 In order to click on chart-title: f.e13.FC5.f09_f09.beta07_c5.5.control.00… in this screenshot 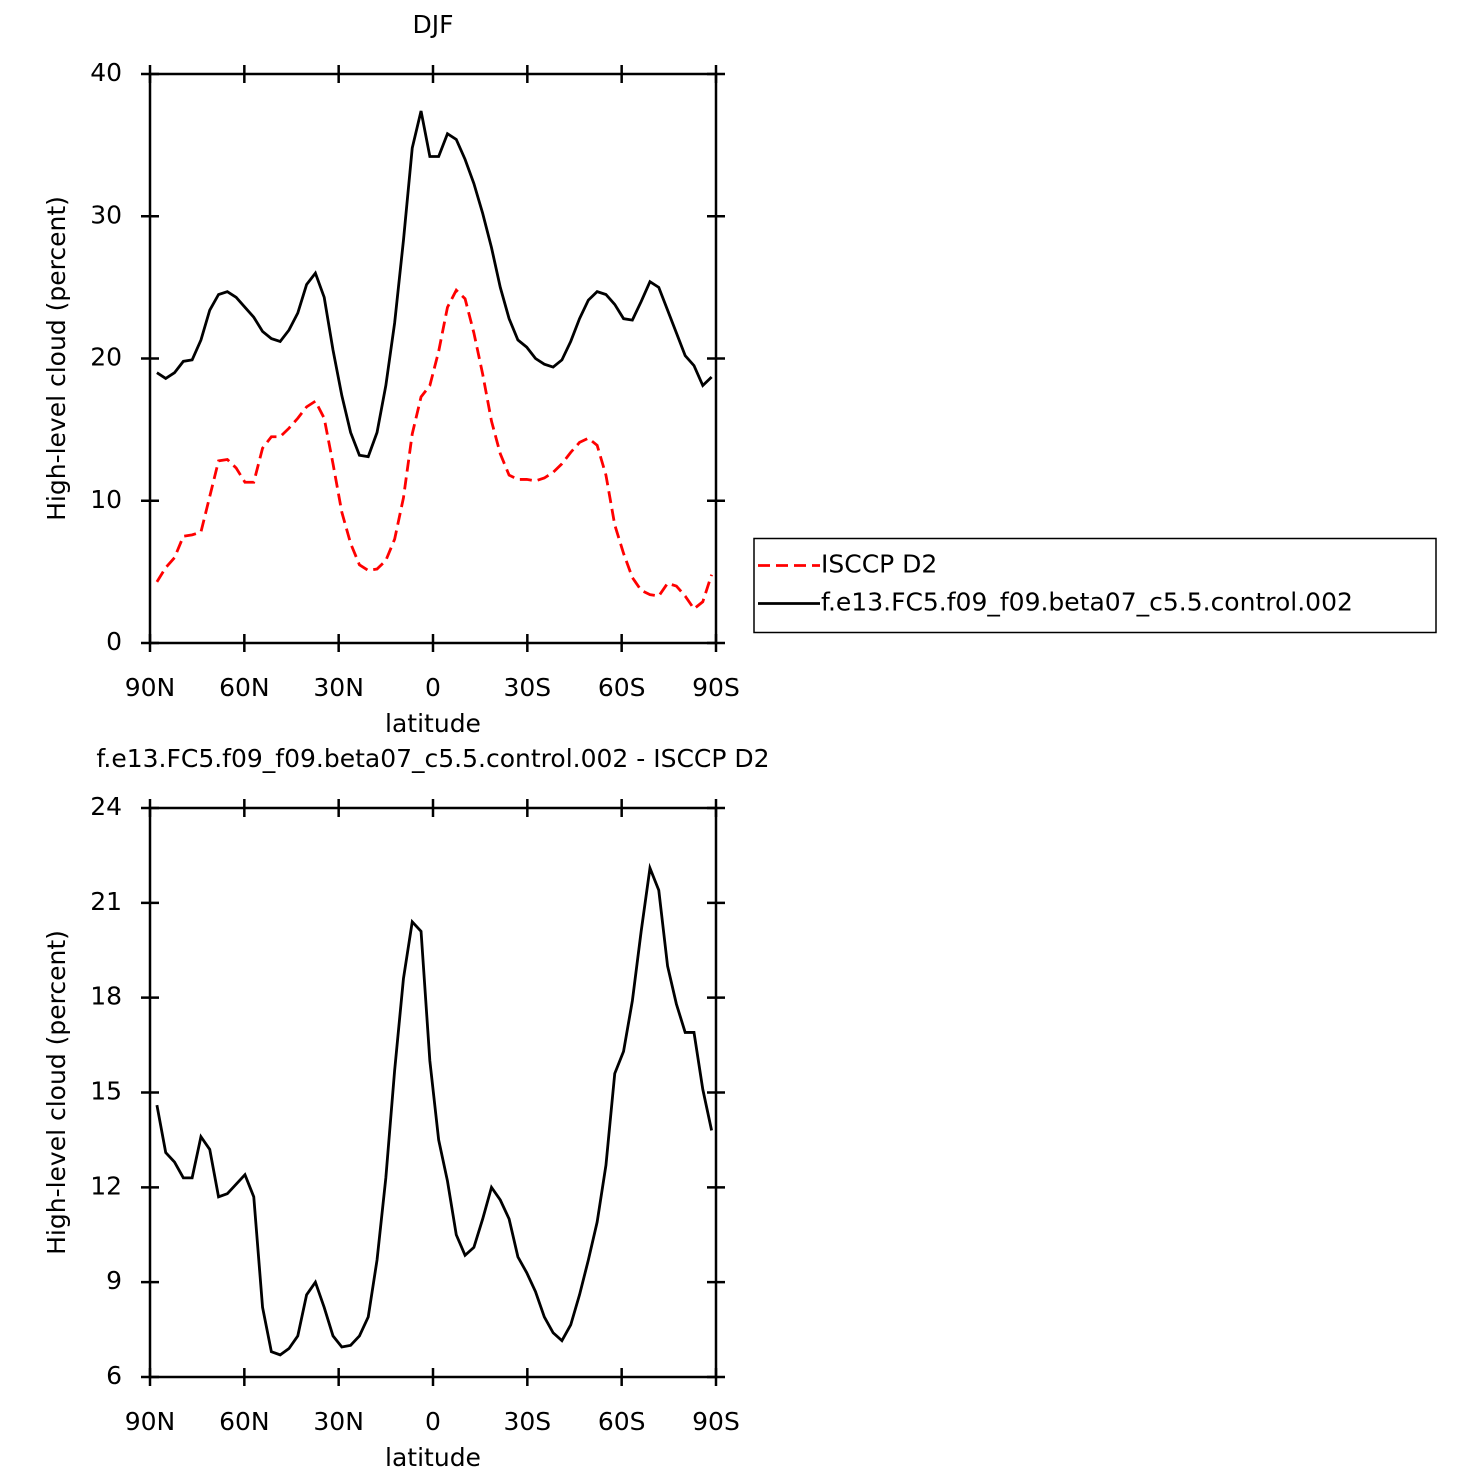, I will do `click(432, 758)`.